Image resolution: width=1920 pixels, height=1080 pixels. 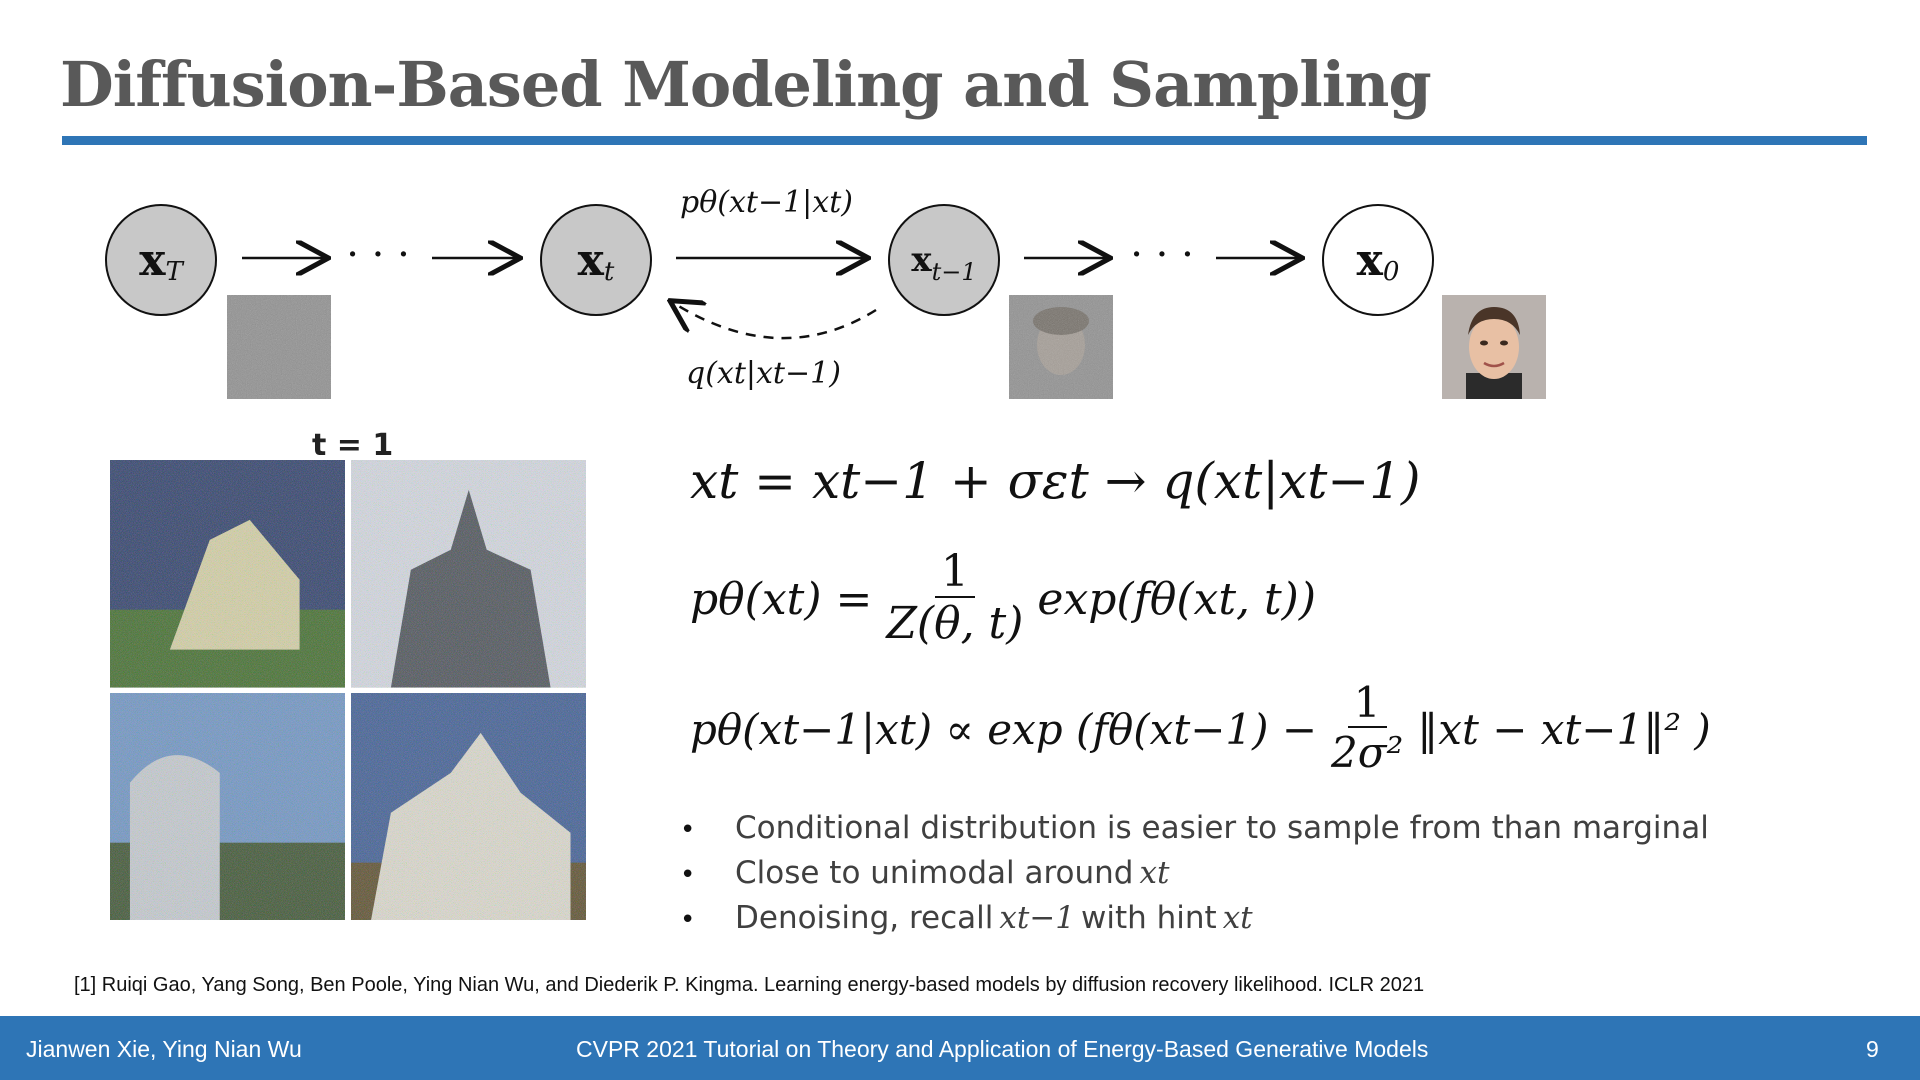 What do you see at coordinates (1055, 481) in the screenshot?
I see `equation-forward-step: xt = xt−1 + σεt → q(xt|xt−1)` at bounding box center [1055, 481].